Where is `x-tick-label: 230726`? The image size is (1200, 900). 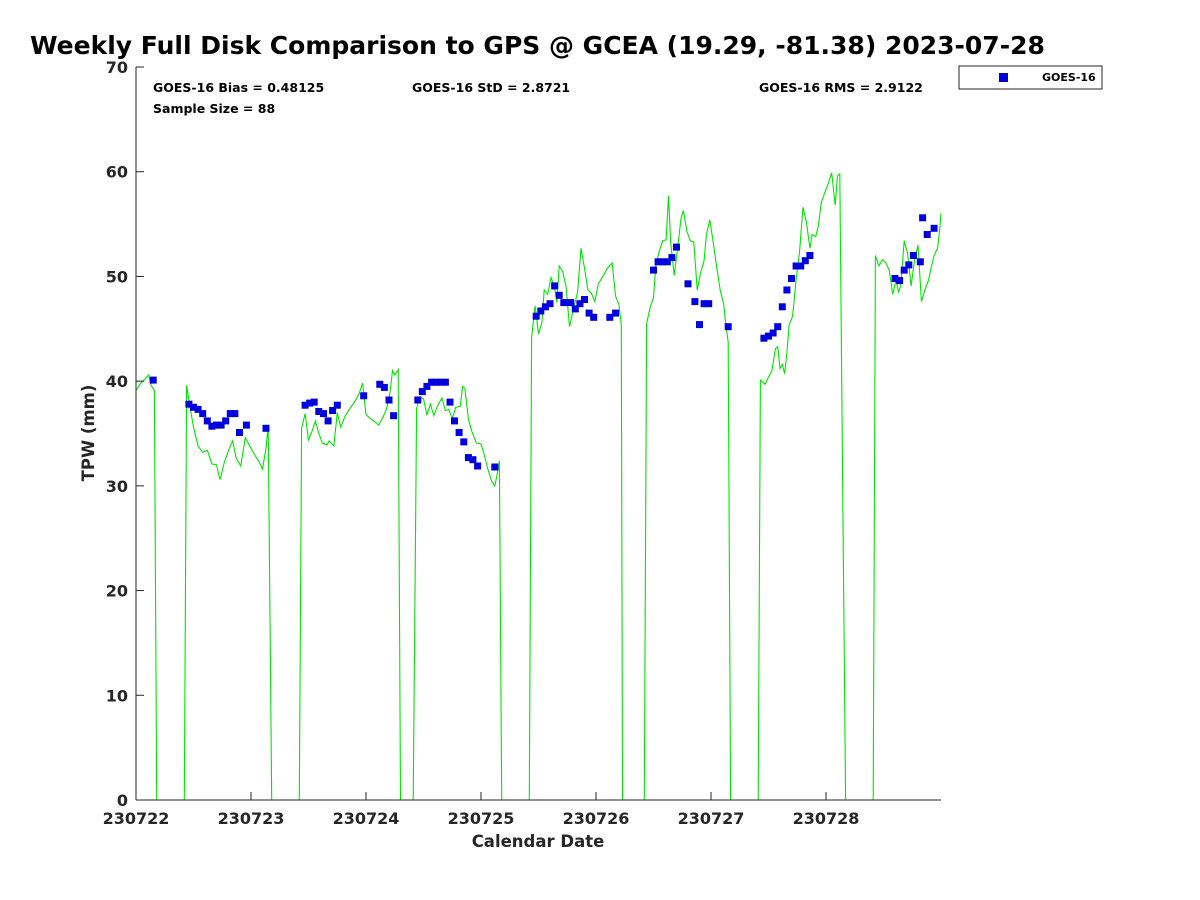
x-tick-label: 230726 is located at coordinates (596, 818).